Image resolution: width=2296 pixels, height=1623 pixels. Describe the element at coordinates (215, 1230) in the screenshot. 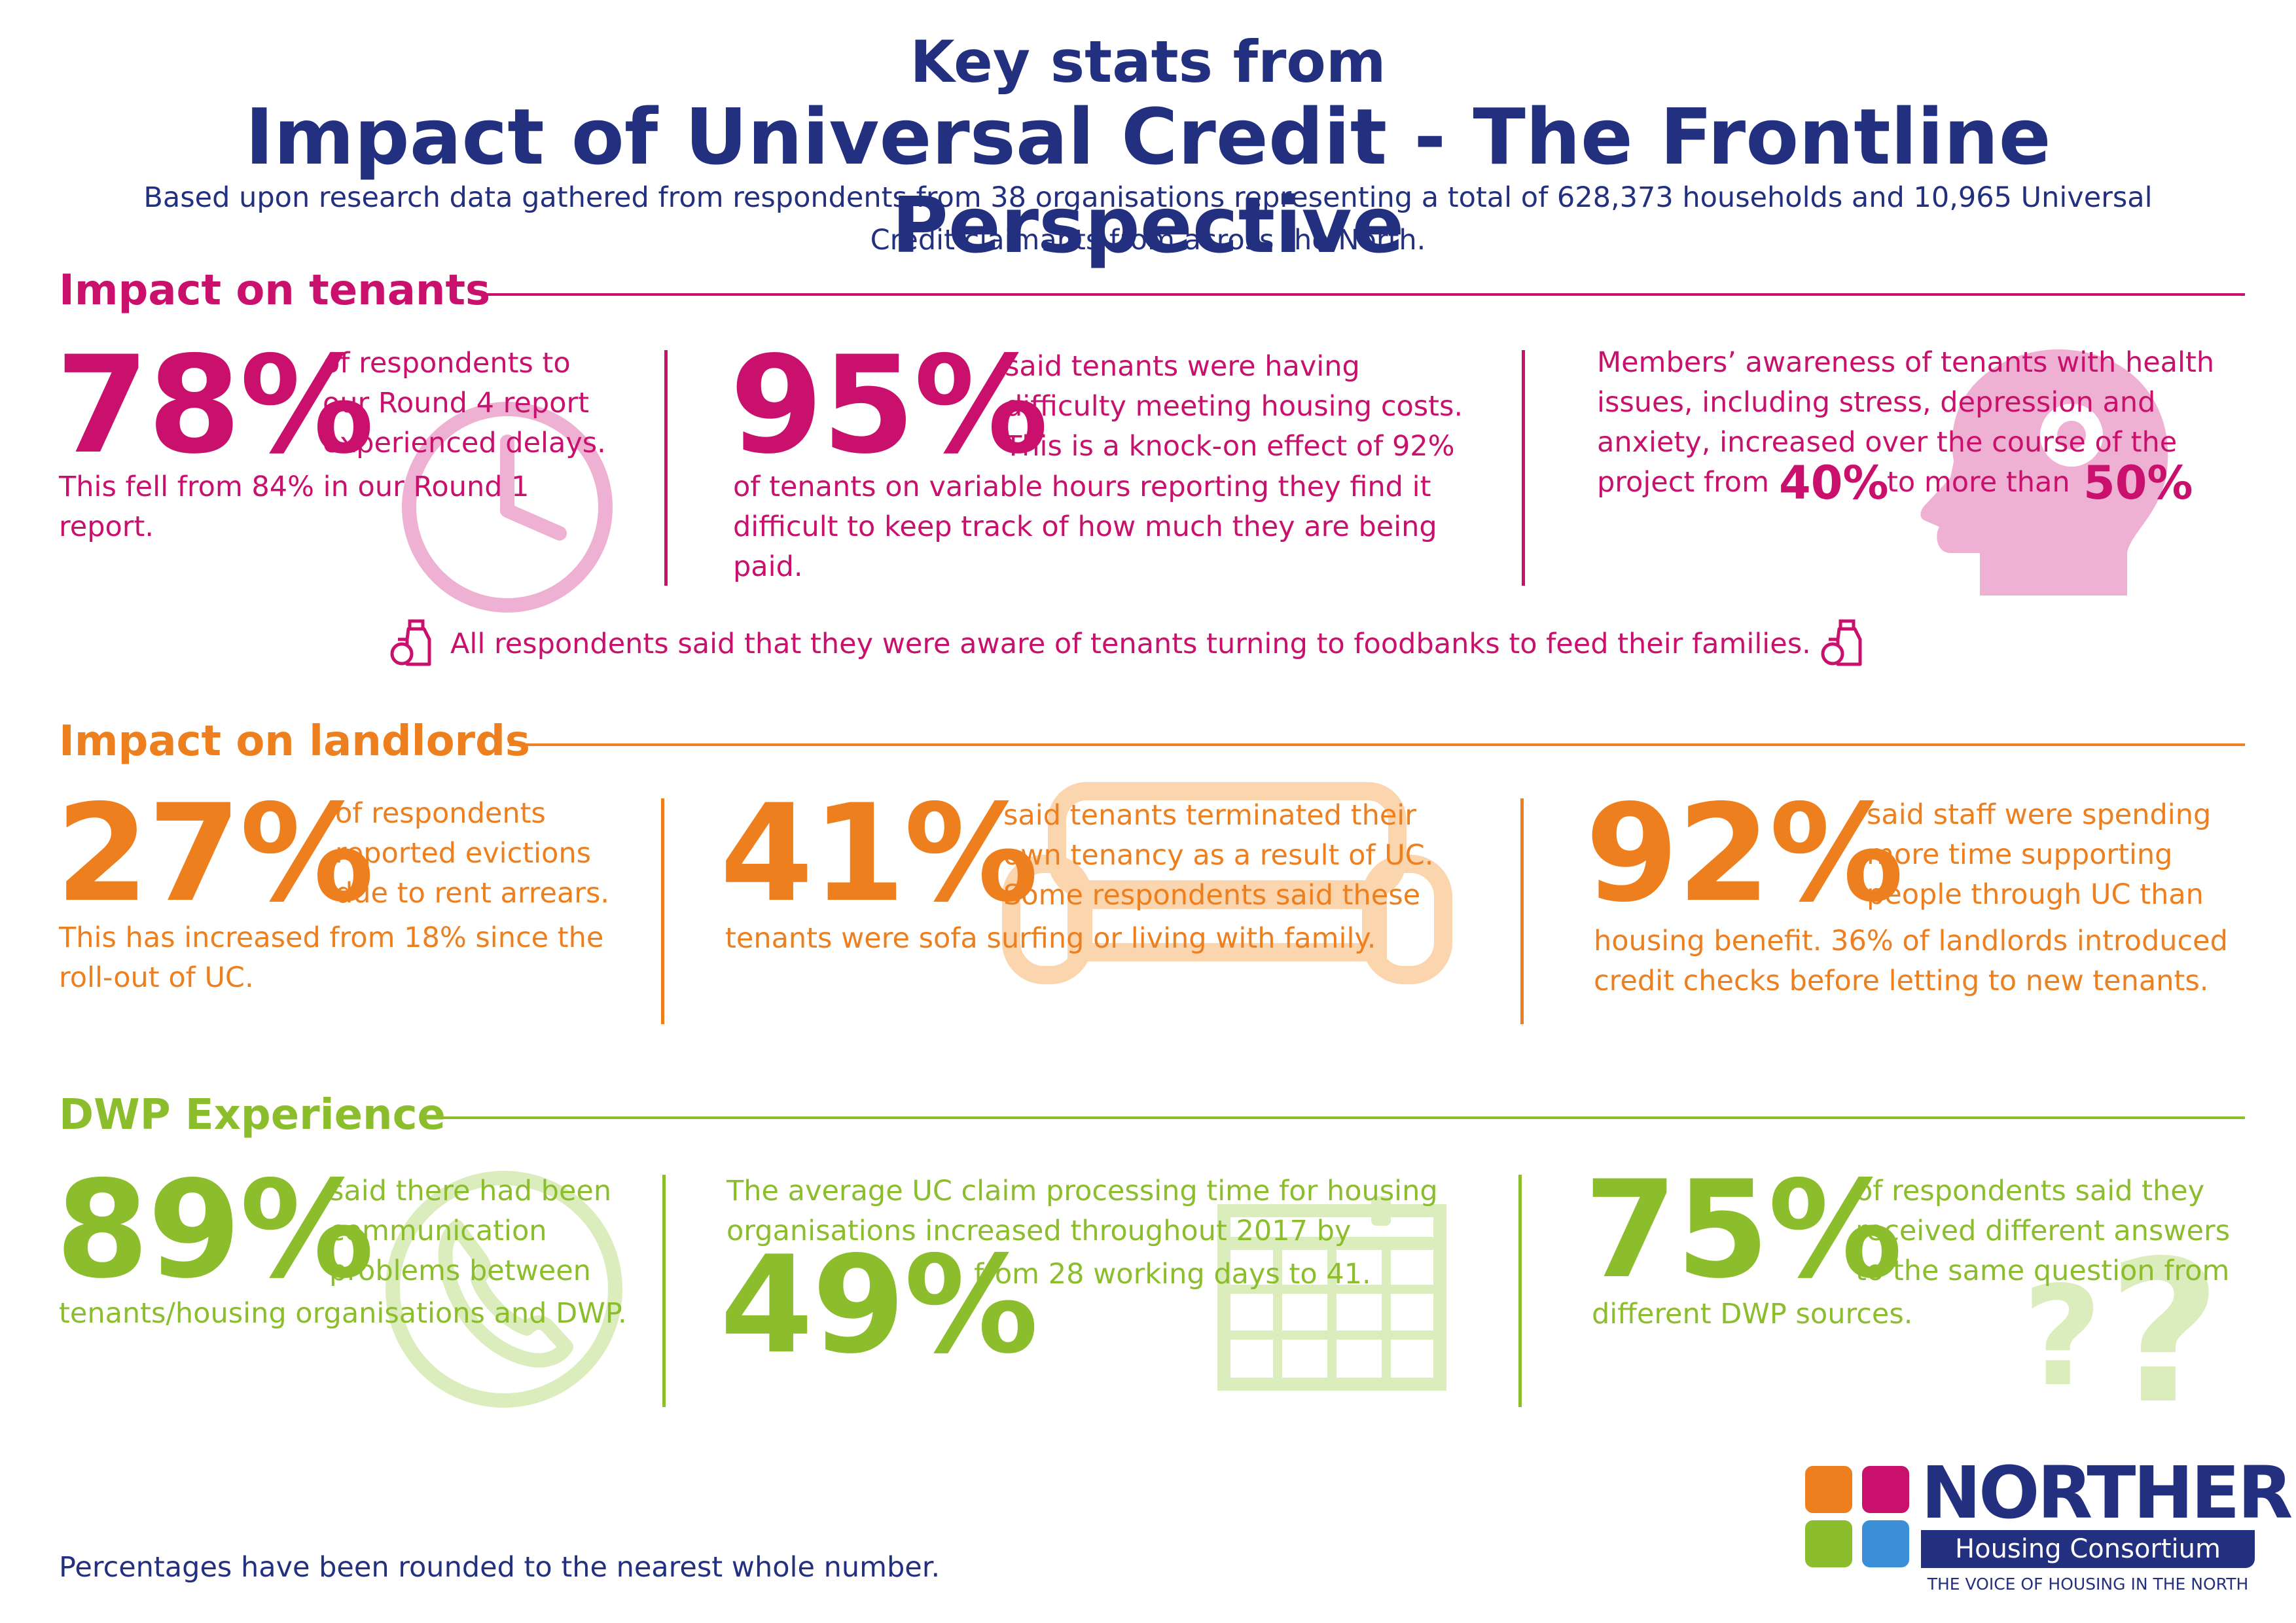

I see `stat-89-value: 89%` at that location.